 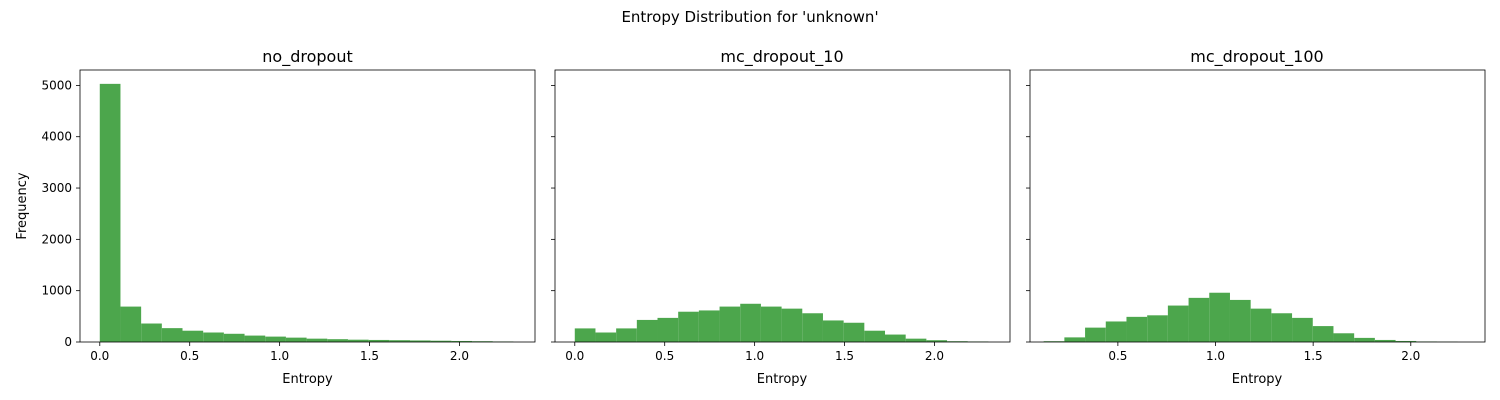 I want to click on y-axis-label: Frequency, so click(x=22, y=205).